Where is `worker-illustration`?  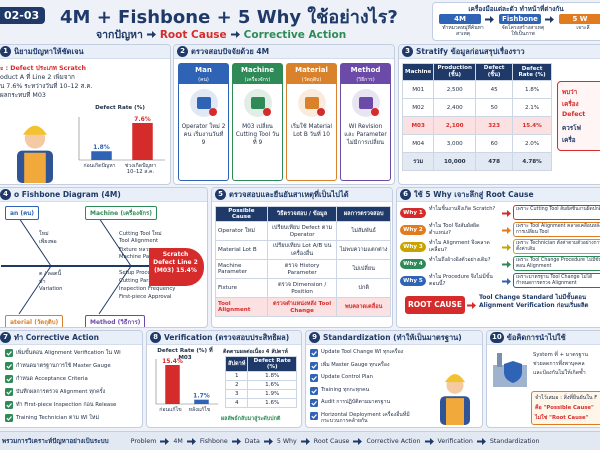 worker-illustration is located at coordinates (455, 399).